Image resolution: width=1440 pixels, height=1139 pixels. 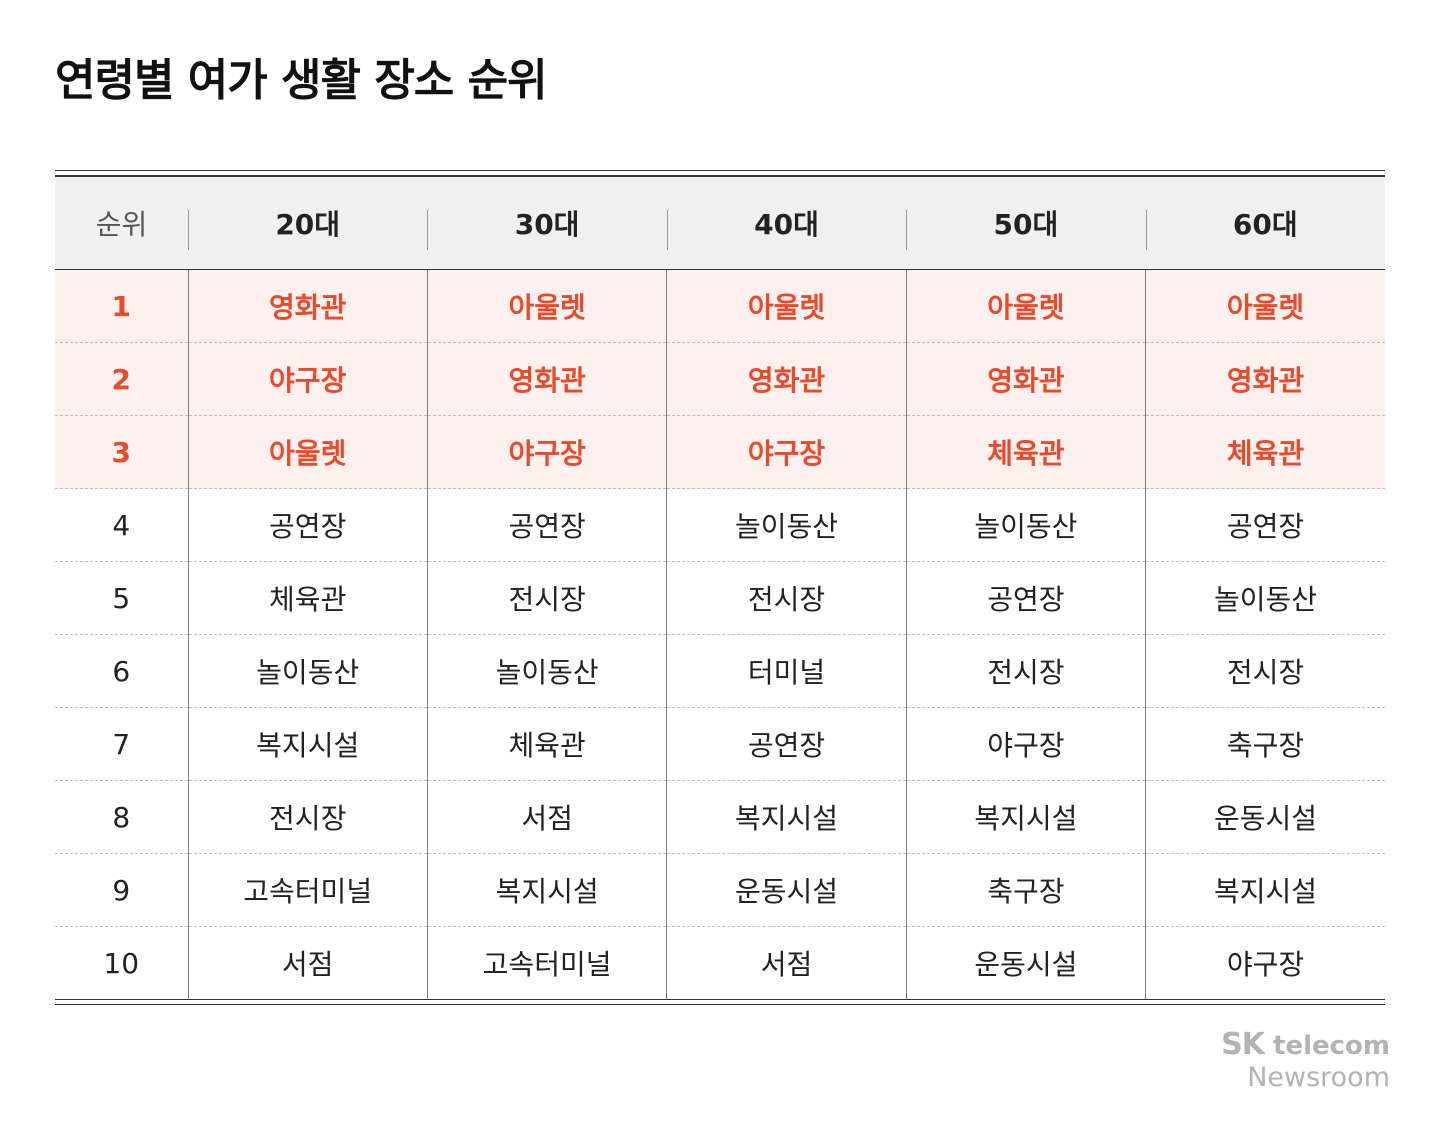 I want to click on column-header-age: 50대, so click(x=1026, y=223).